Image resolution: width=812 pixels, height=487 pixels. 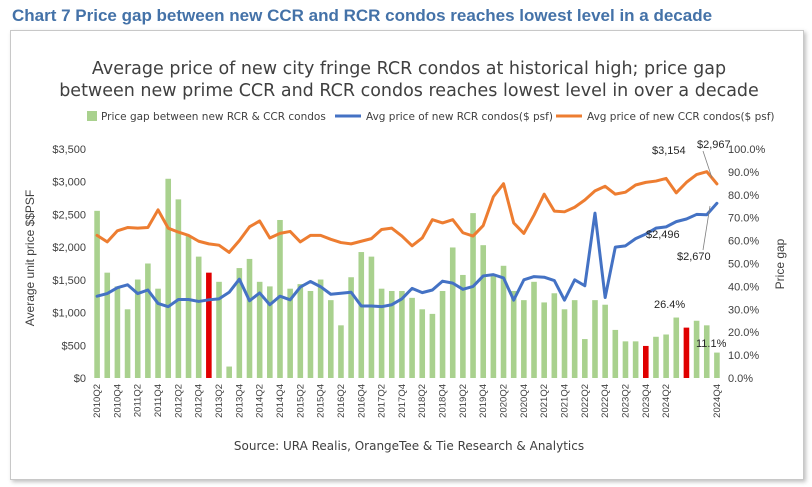 What do you see at coordinates (69, 314) in the screenshot?
I see `y-tick-label: $1,000` at bounding box center [69, 314].